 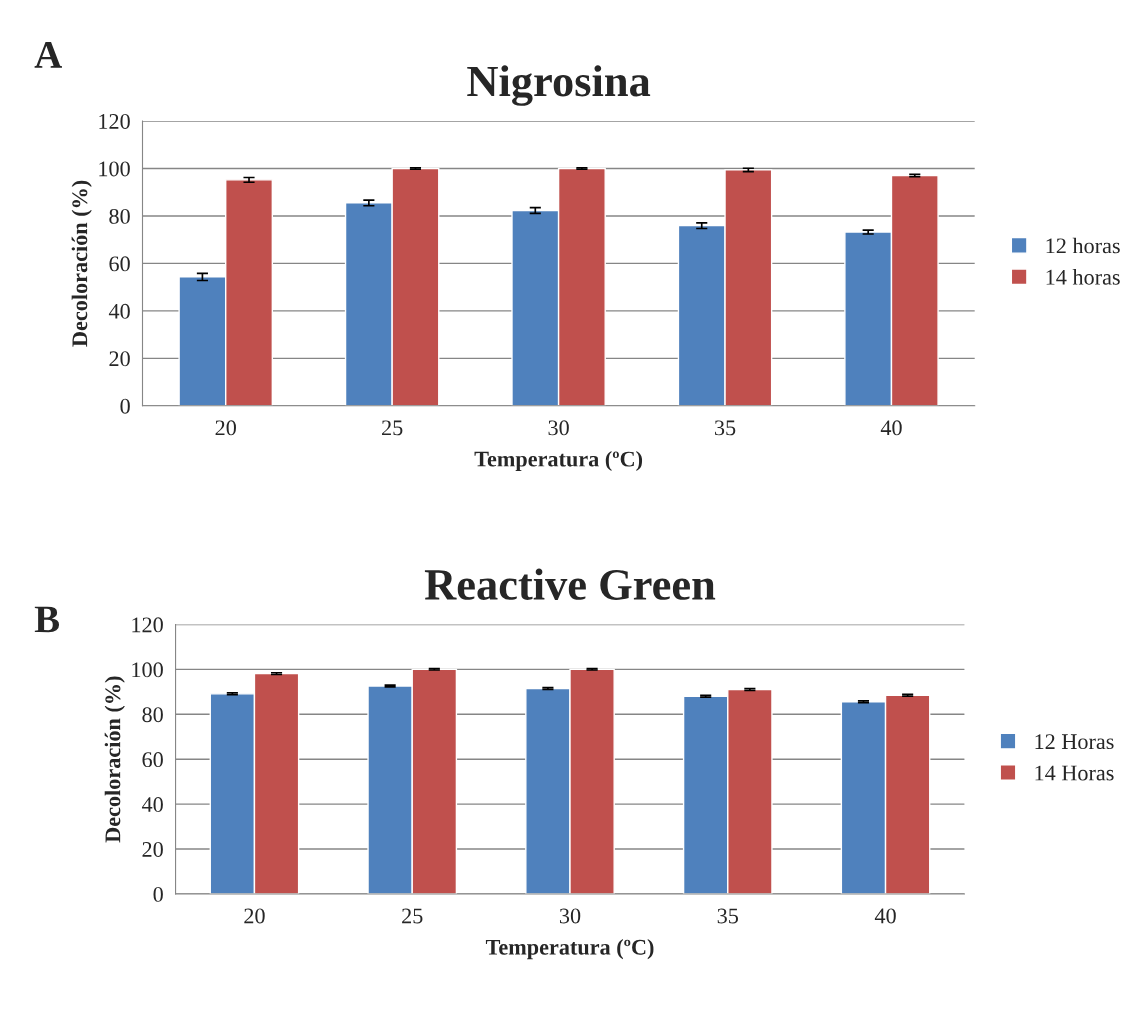 I want to click on legend-label: 12 horas, so click(x=1083, y=245).